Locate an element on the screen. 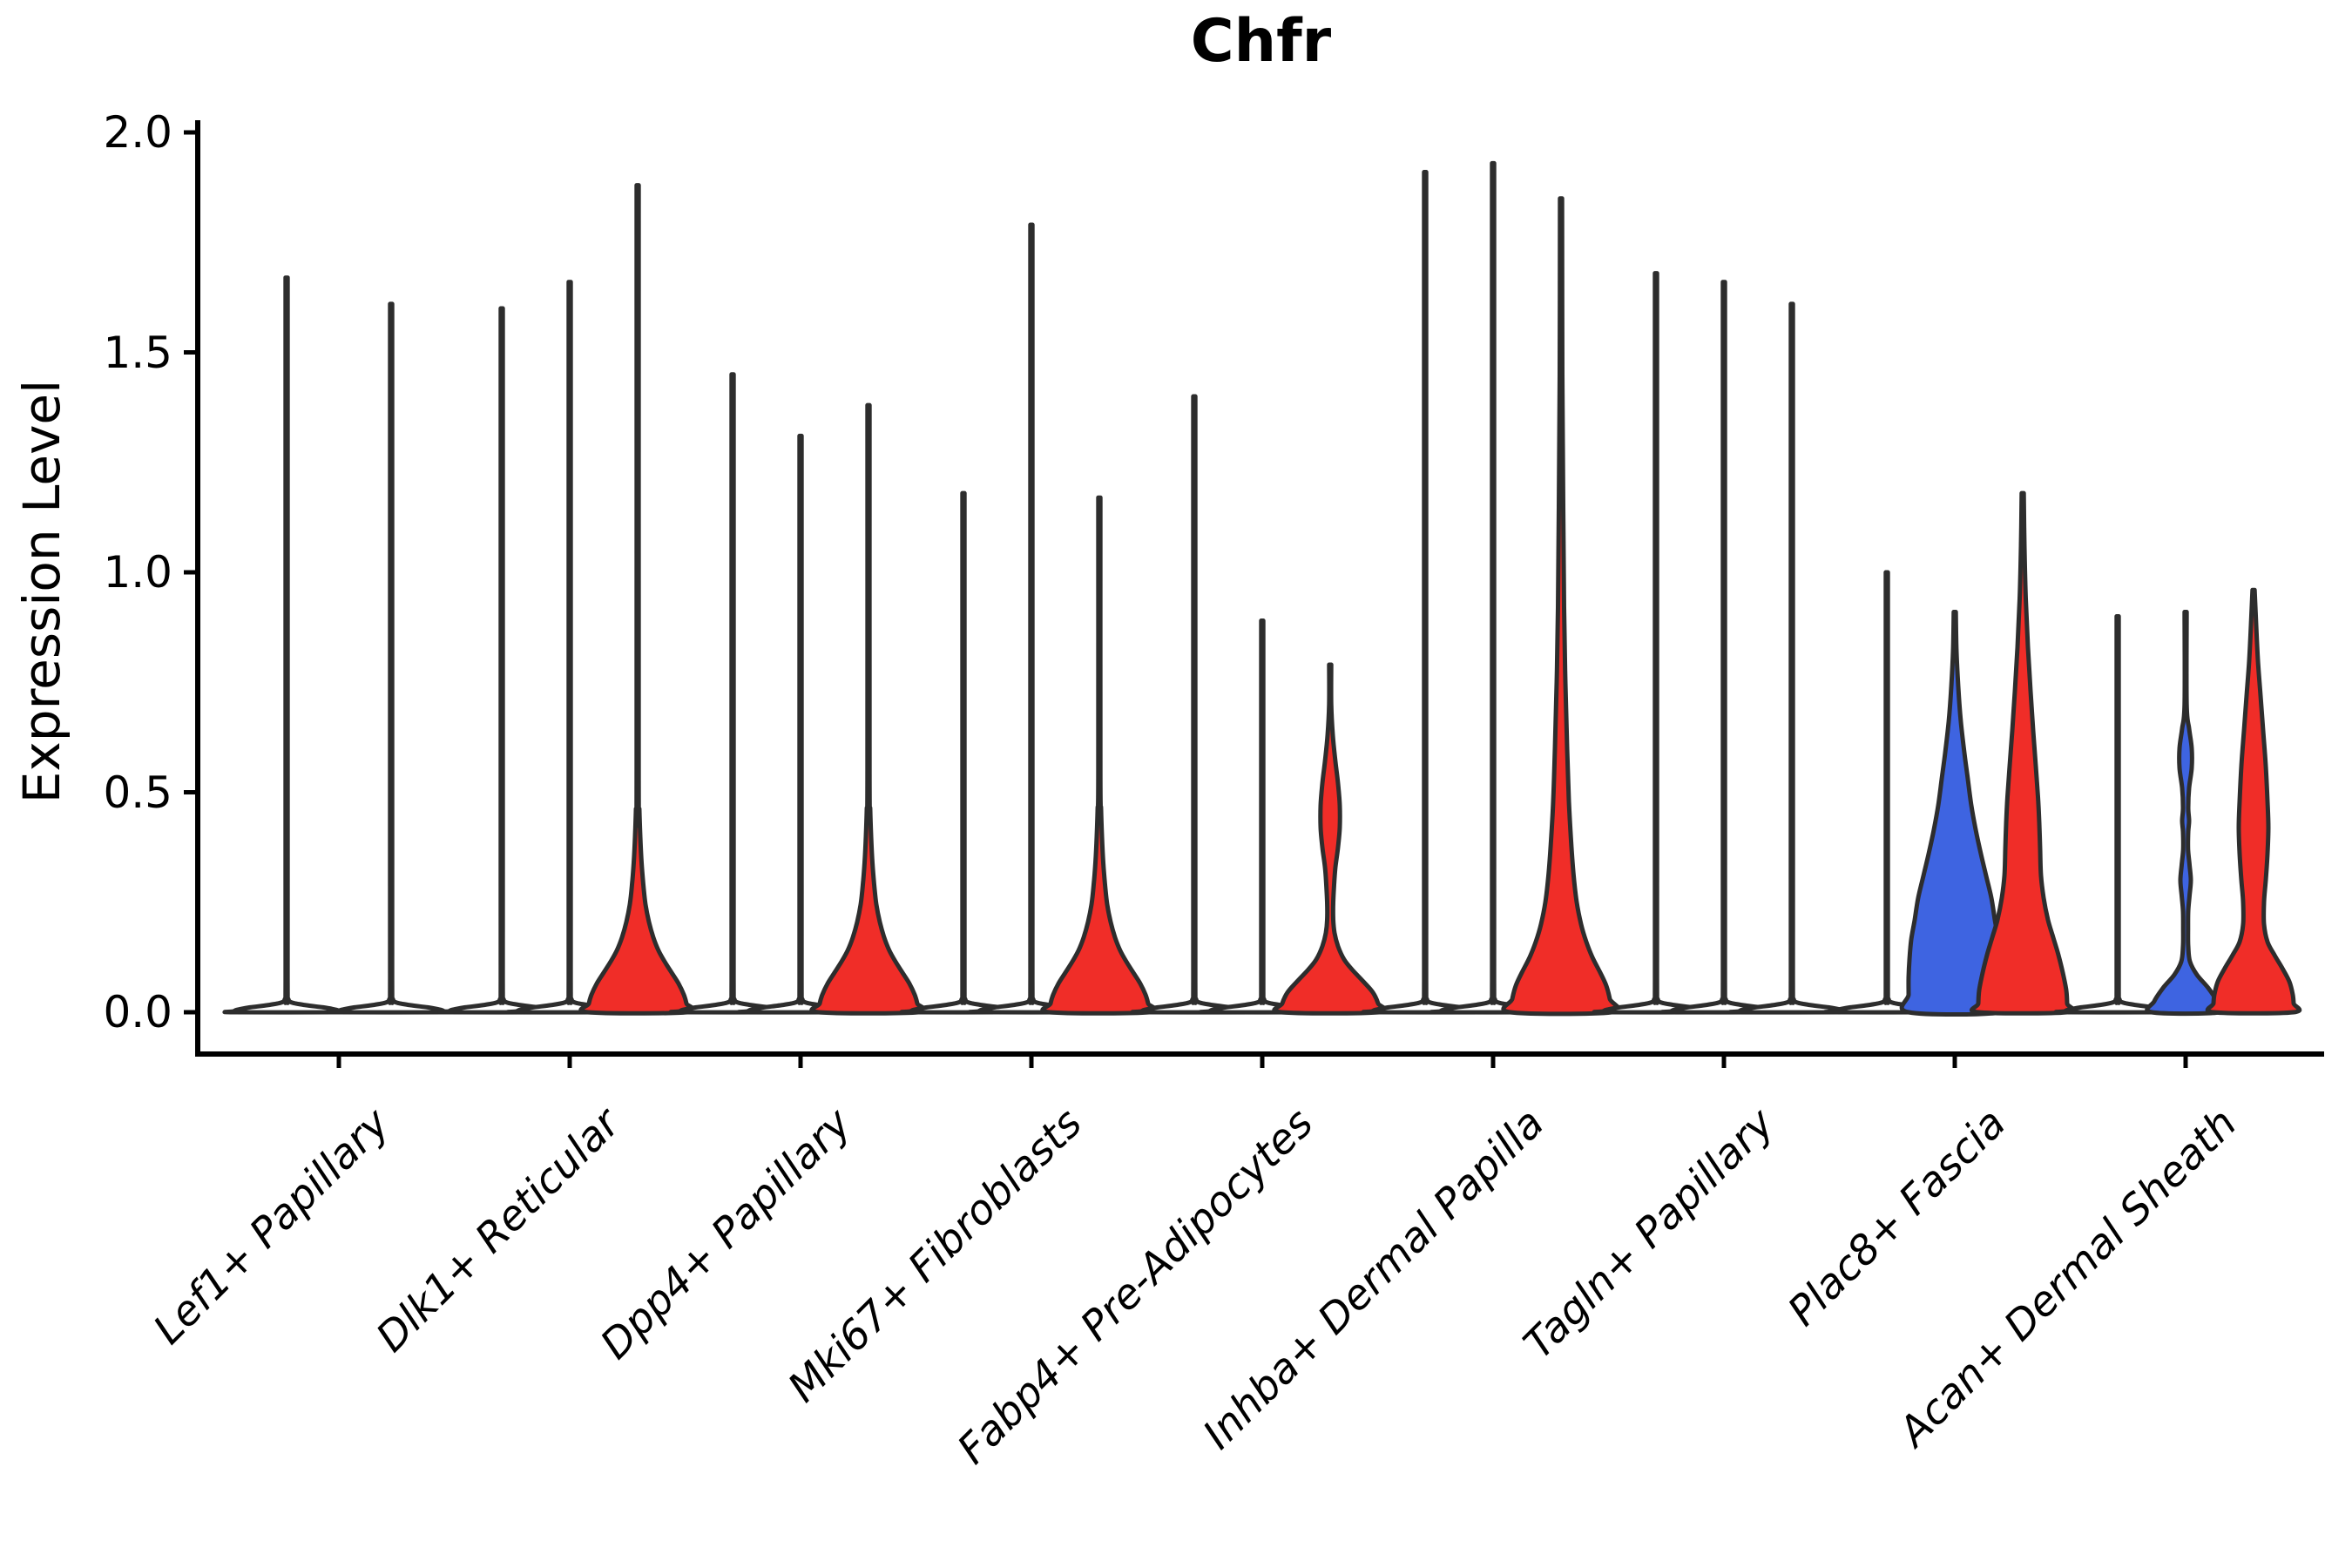 The image size is (2352, 1568). y-tick-label: 2.0 is located at coordinates (137, 132).